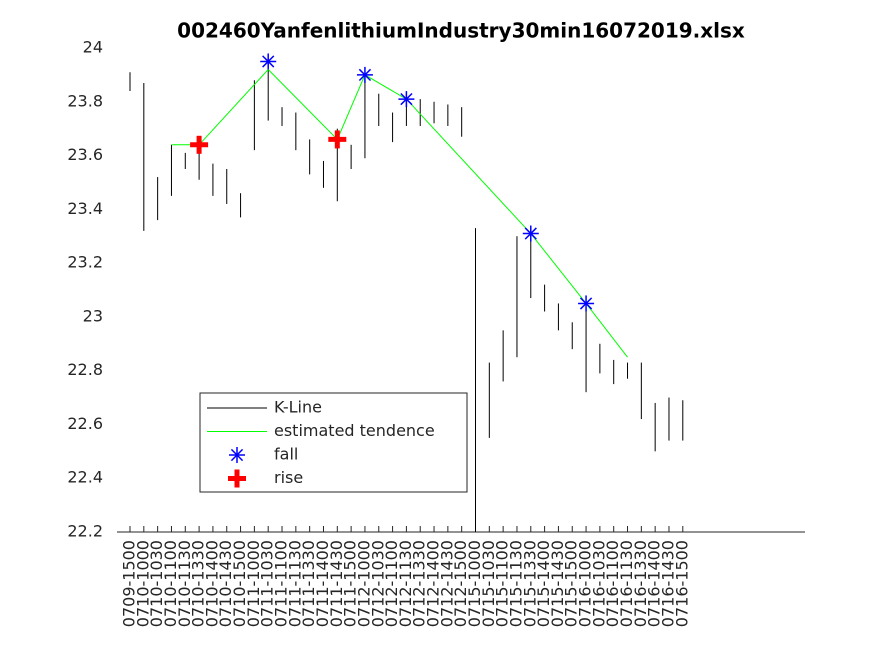 Image resolution: width=891 pixels, height=656 pixels. Describe the element at coordinates (667, 583) in the screenshot. I see `x-tick-label: 0716-1430` at that location.